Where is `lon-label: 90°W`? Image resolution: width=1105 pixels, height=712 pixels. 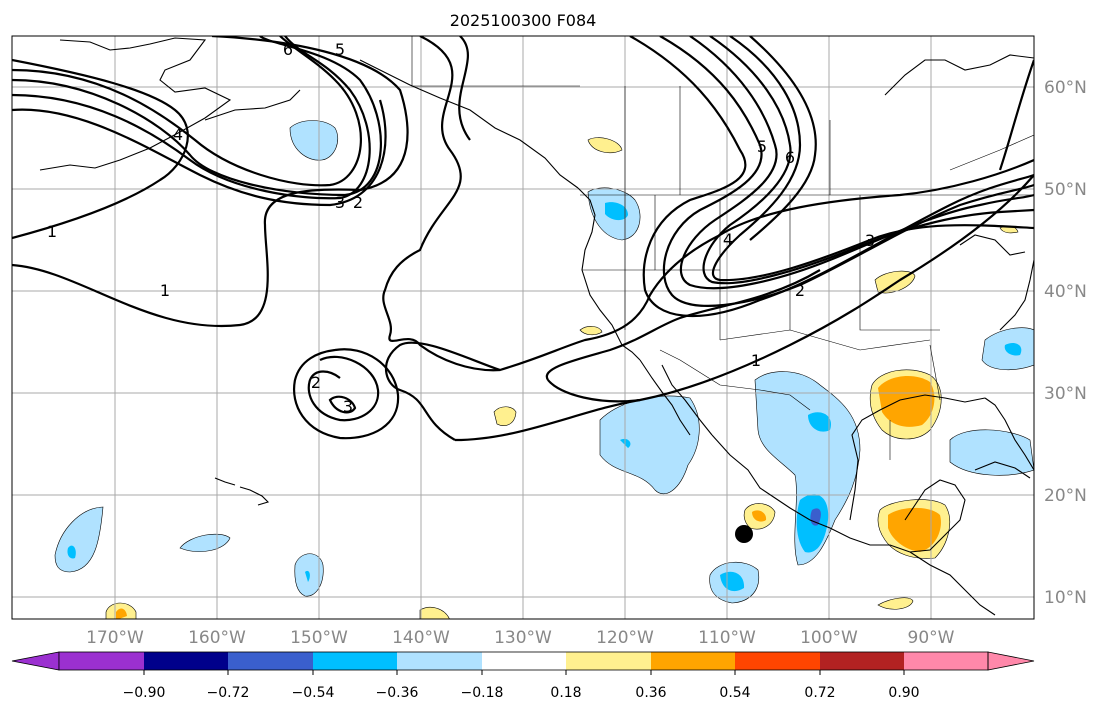
lon-label: 90°W is located at coordinates (931, 638).